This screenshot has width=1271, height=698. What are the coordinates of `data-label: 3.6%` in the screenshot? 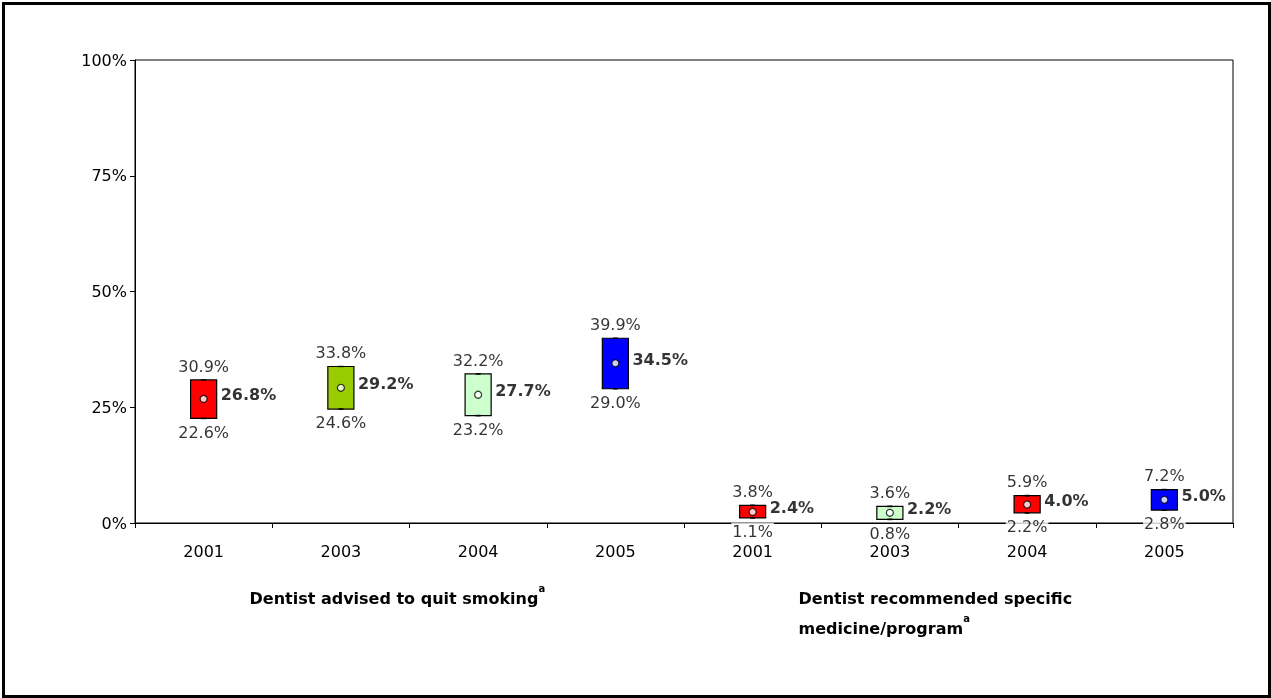 It's located at (890, 492).